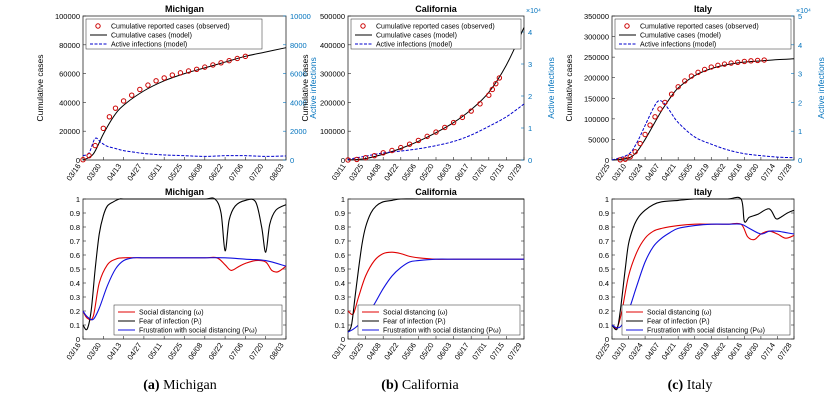 This screenshot has width=836, height=405. What do you see at coordinates (414, 45) in the screenshot?
I see `legend-label: Active infections (model)` at bounding box center [414, 45].